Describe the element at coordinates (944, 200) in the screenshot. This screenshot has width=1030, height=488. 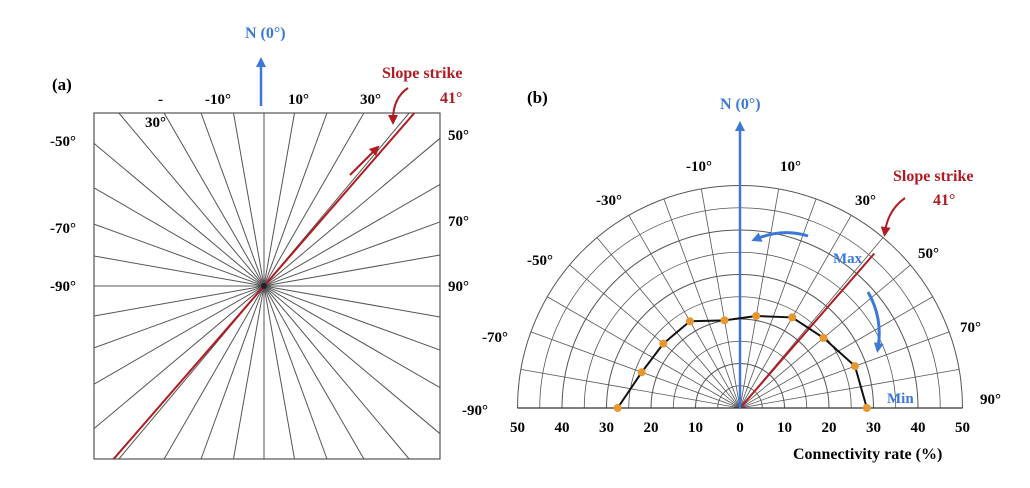
I see `panel-b-slope-label-line2: 41°` at that location.